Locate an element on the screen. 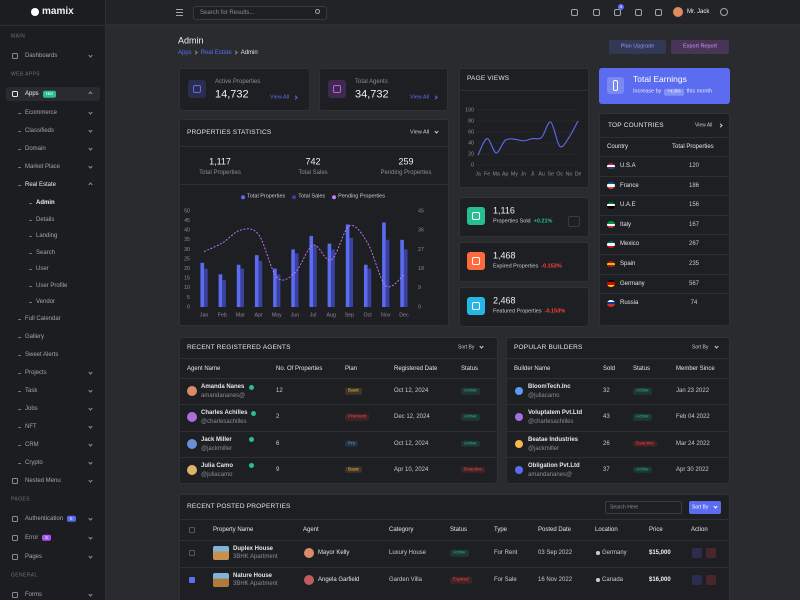 This screenshot has width=800, height=600. agent-avatar is located at coordinates (192, 443).